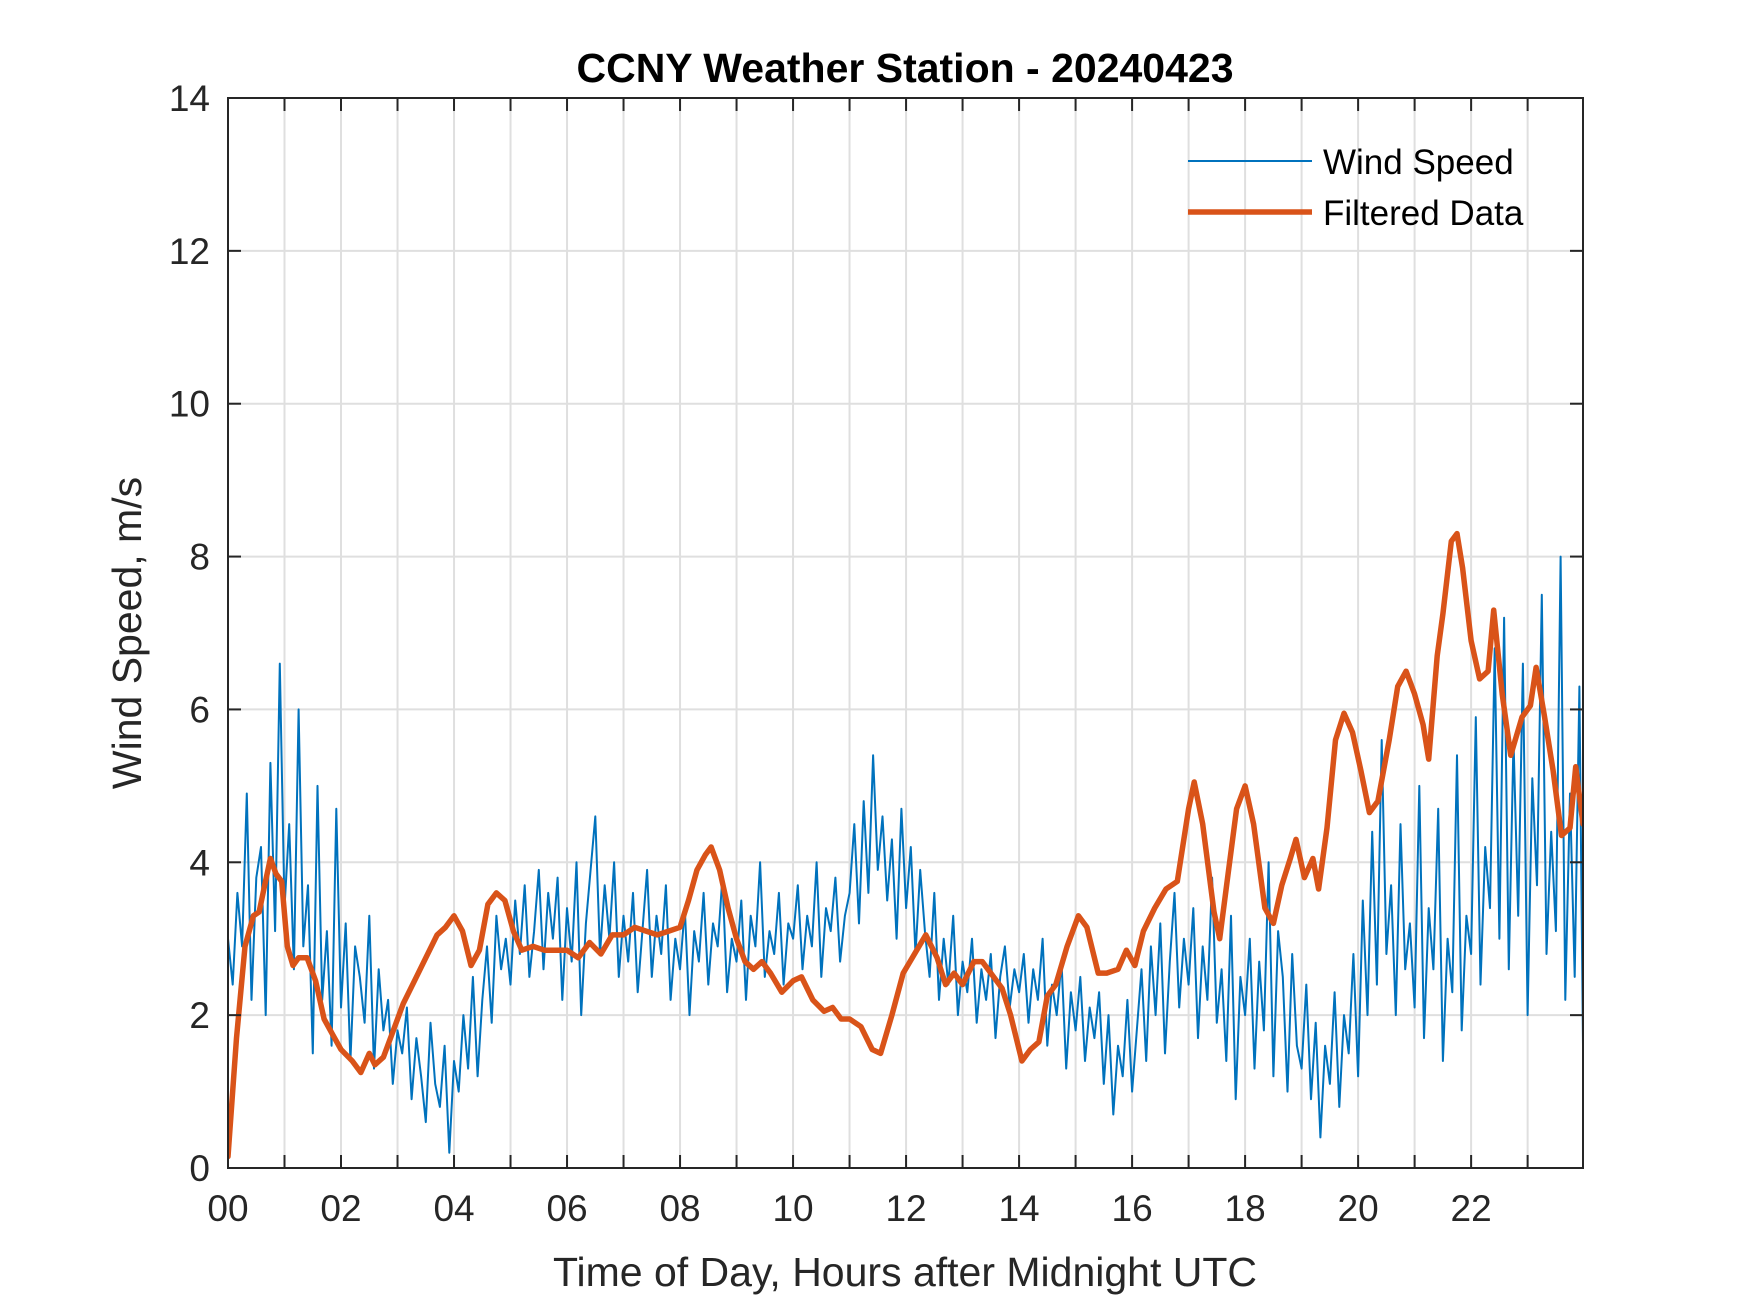  I want to click on legend-filtered-data-label: Filtered Data, so click(1423, 213).